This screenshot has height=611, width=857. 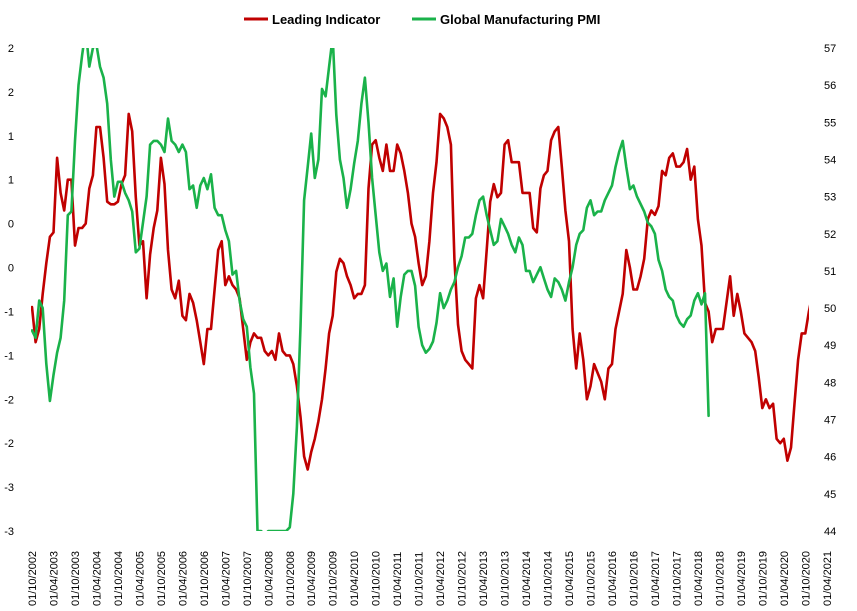 What do you see at coordinates (634, 578) in the screenshot?
I see `x-tick-label: 01/10/2016` at bounding box center [634, 578].